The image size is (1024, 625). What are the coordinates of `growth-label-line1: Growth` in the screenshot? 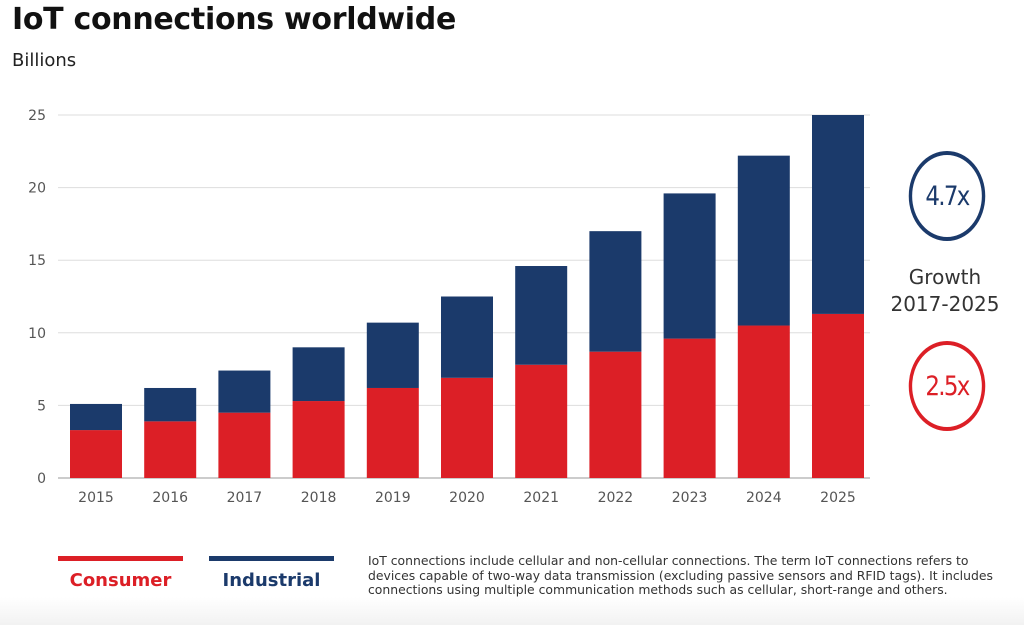 It's located at (945, 277).